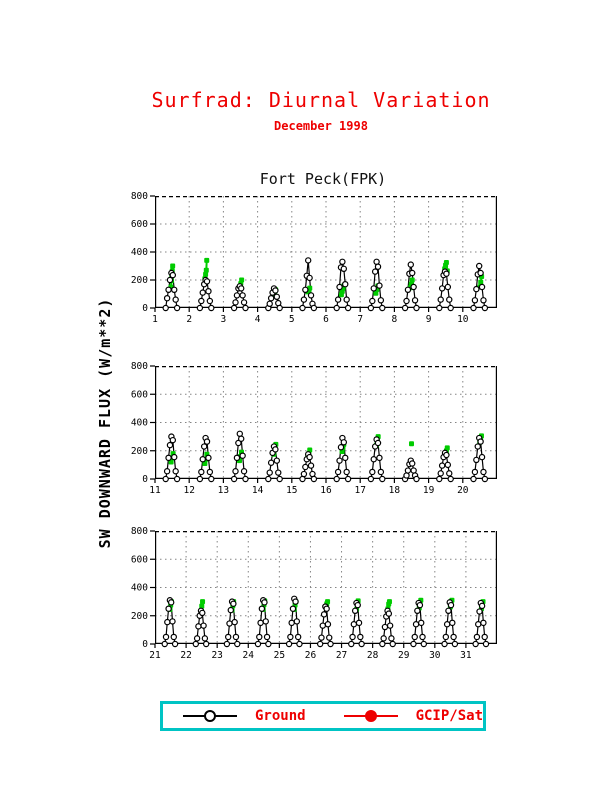 This screenshot has height=792, width=612. What do you see at coordinates (279, 655) in the screenshot?
I see `x-tick-label-day-25: 25` at bounding box center [279, 655].